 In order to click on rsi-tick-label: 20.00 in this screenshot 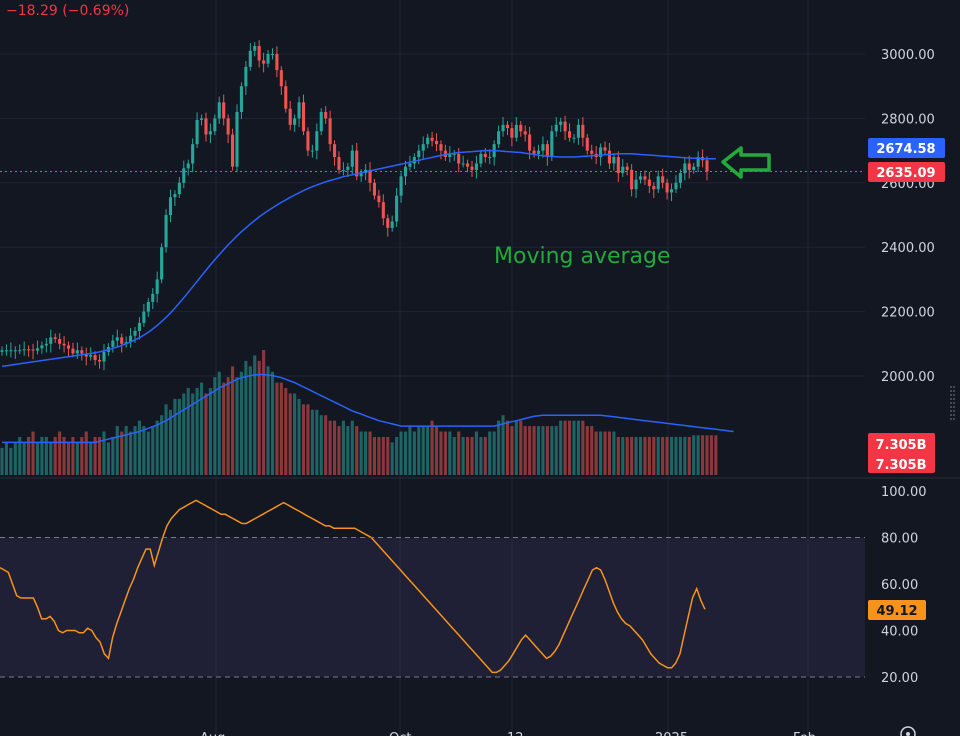, I will do `click(899, 678)`.